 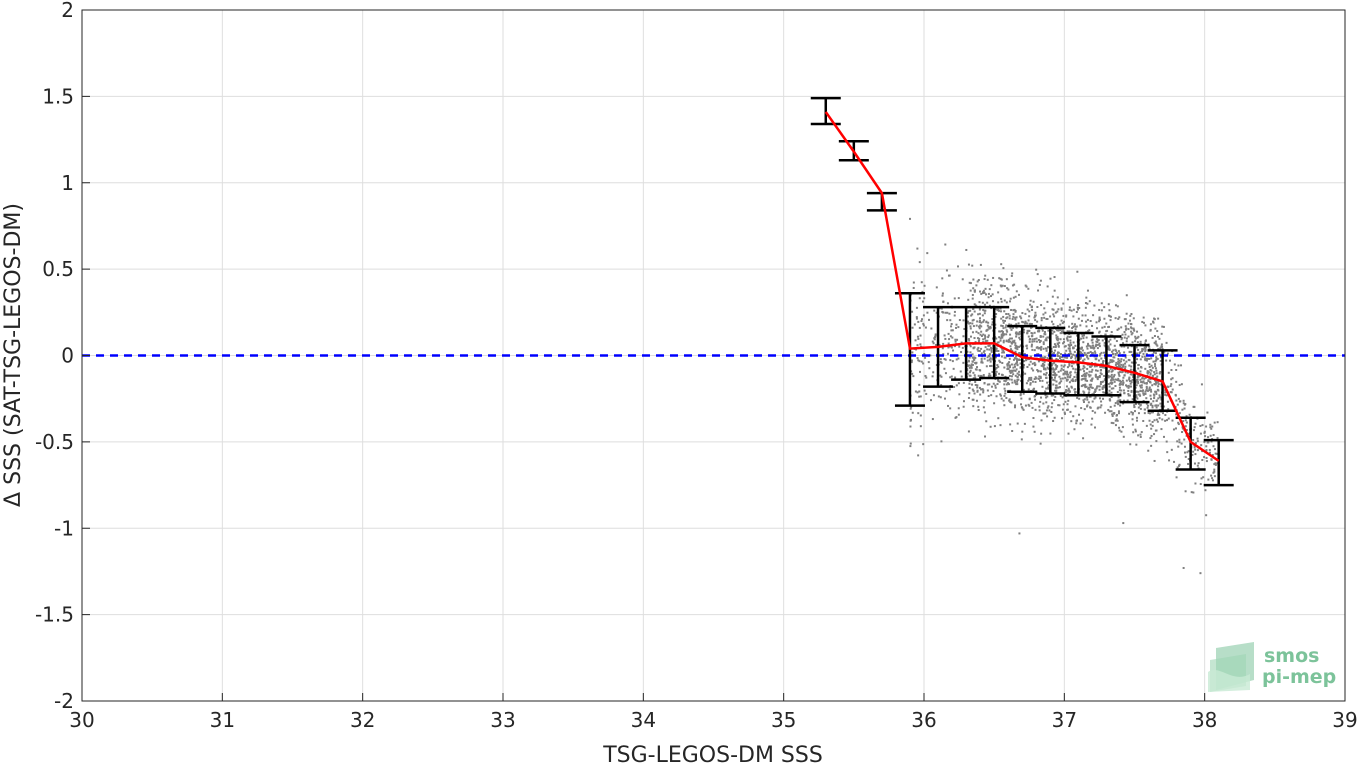 I want to click on x-tick-label: 35, so click(x=783, y=720).